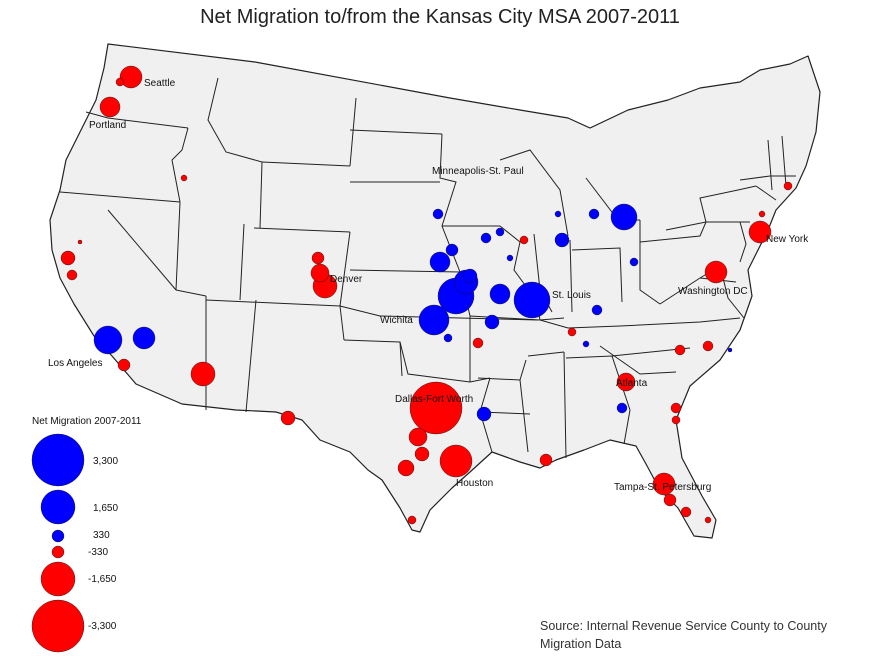 The image size is (880, 659). Describe the element at coordinates (478, 343) in the screenshot. I see `okc-red-circle` at that location.